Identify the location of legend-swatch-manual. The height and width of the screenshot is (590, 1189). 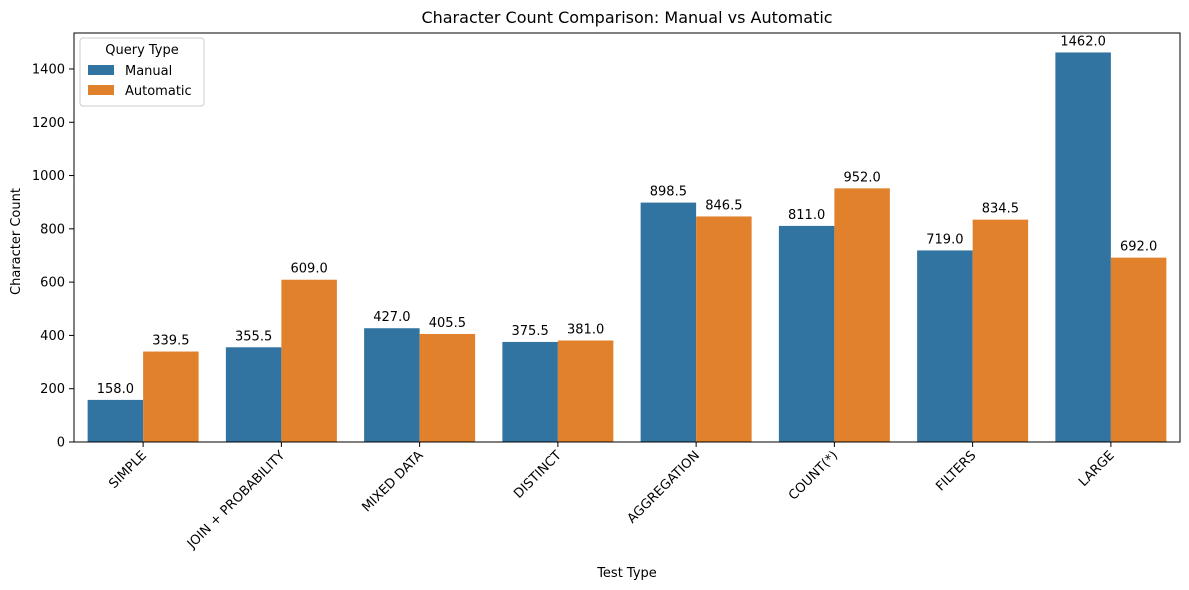
(101, 70).